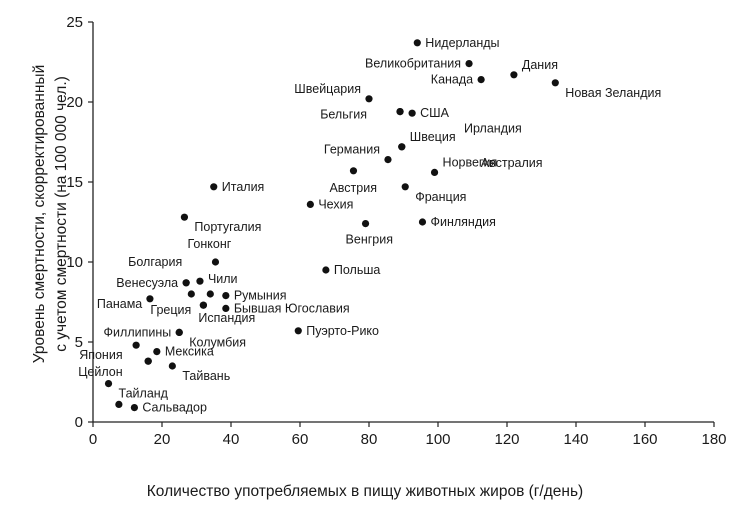  I want to click on point-label: Румыния, so click(260, 296).